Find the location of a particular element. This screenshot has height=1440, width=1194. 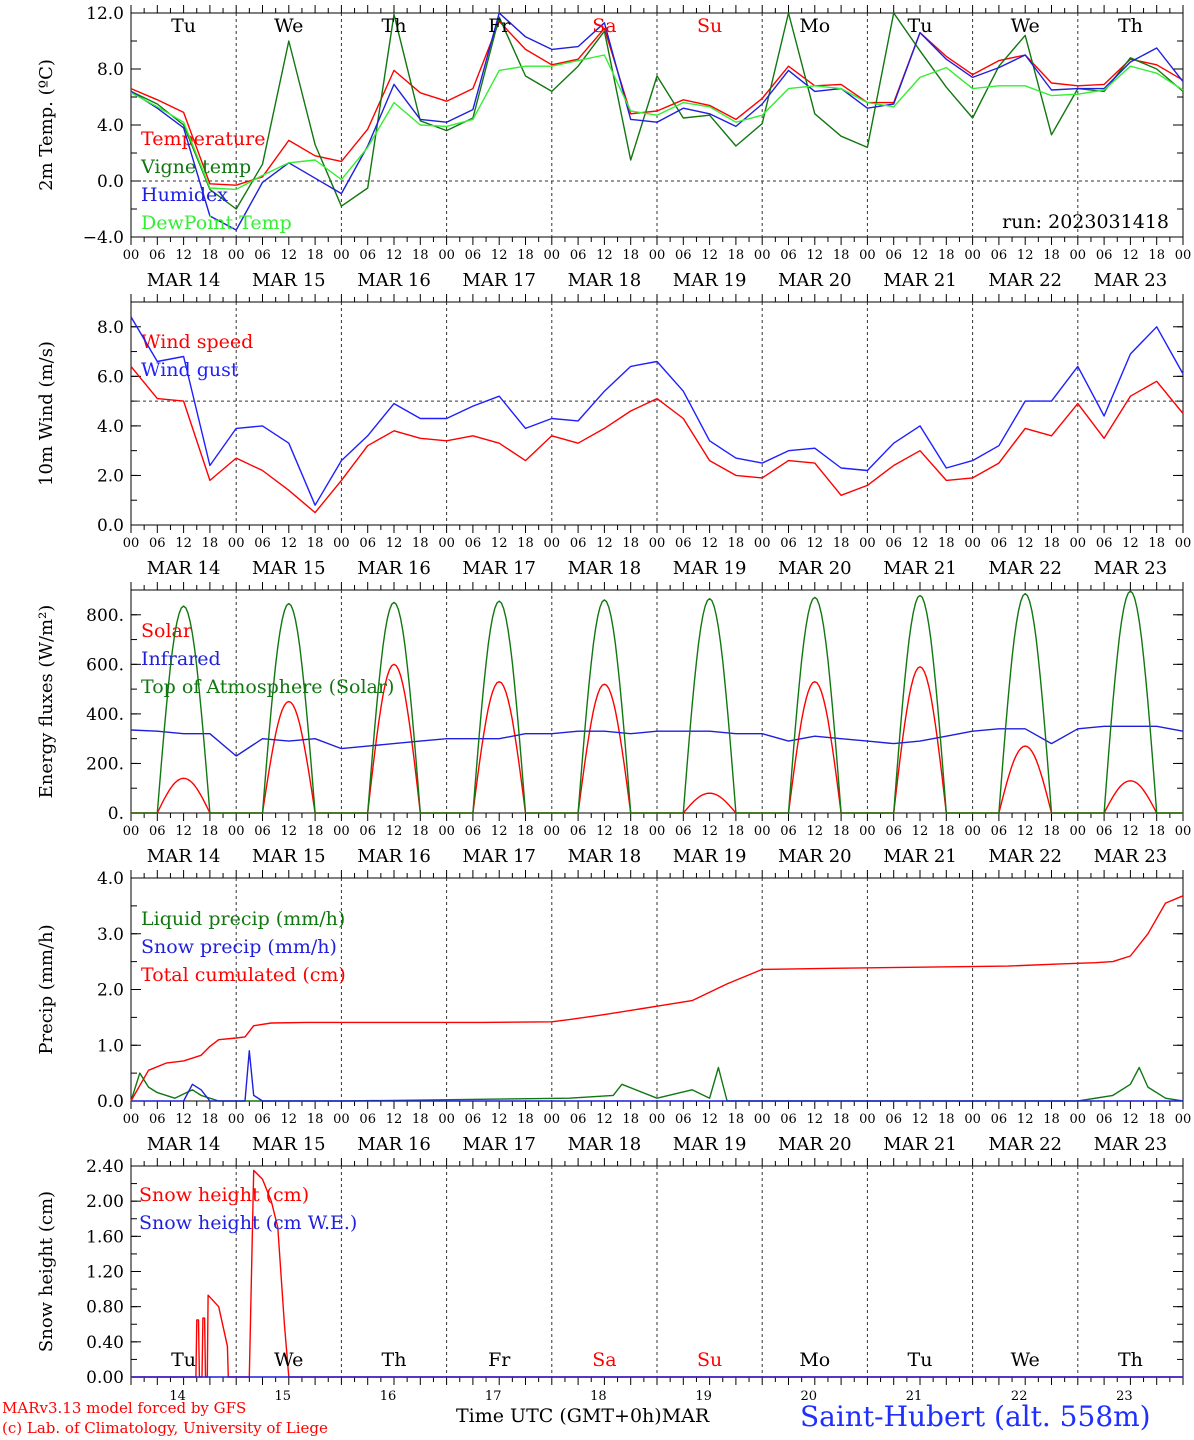

series-line-snow-precip-mm-h- is located at coordinates (657, 1076).